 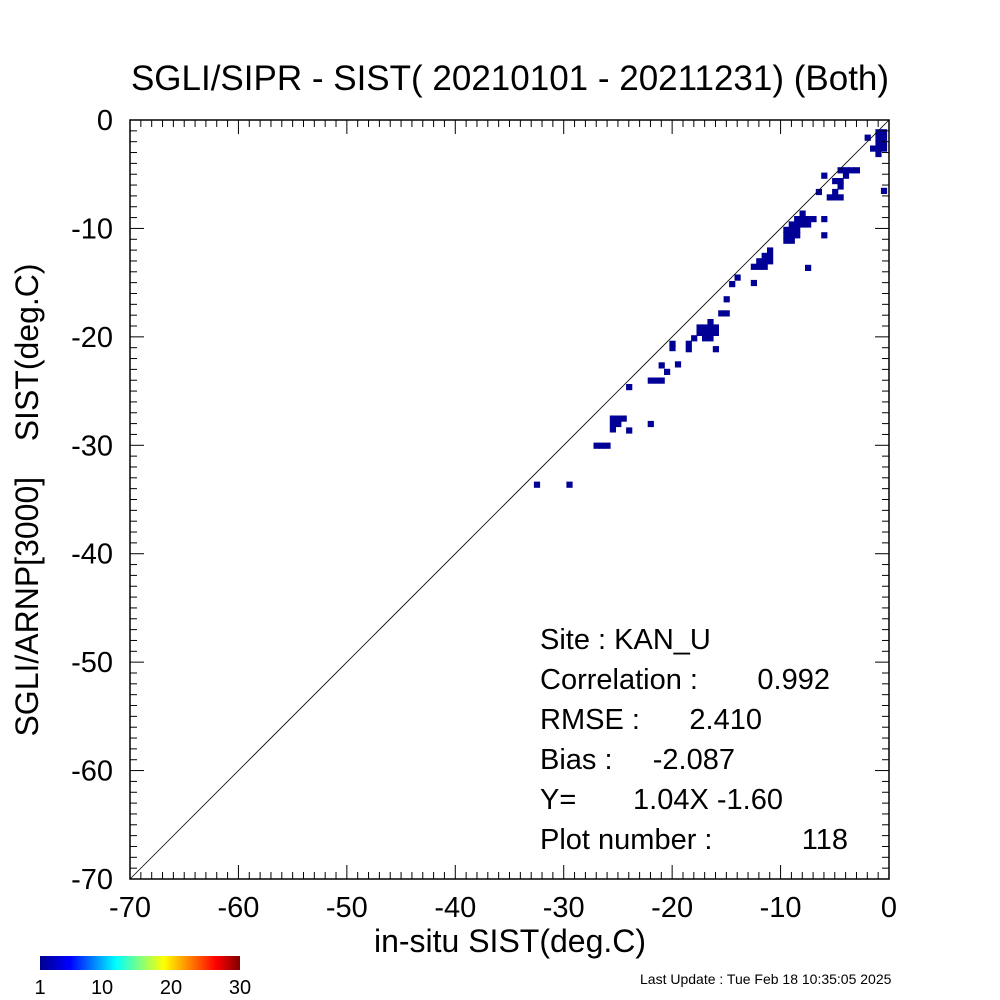 What do you see at coordinates (825, 840) in the screenshot?
I see `stat-value: 118` at bounding box center [825, 840].